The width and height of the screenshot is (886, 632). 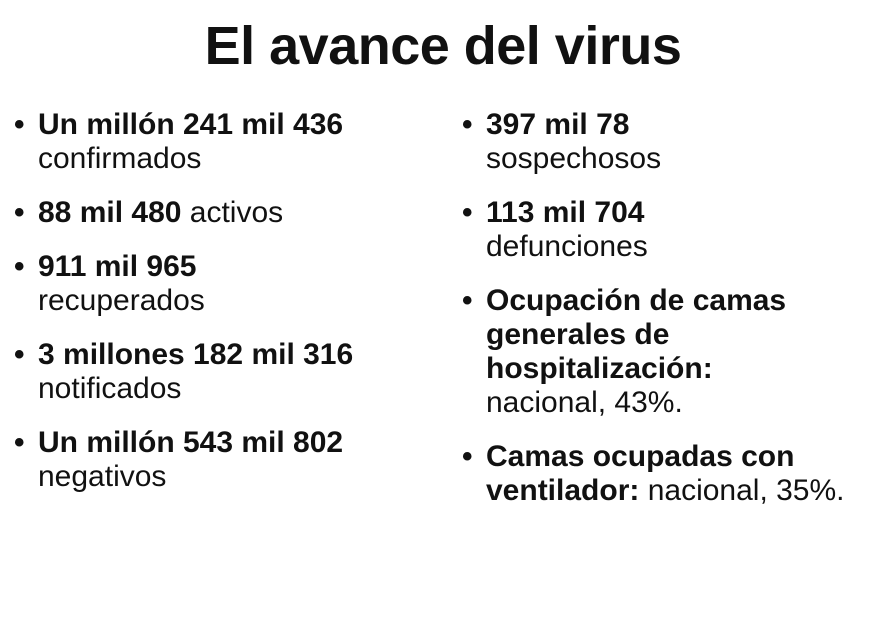 I want to click on list-item: • 397 mil 78 sospechosos, so click(x=669, y=142).